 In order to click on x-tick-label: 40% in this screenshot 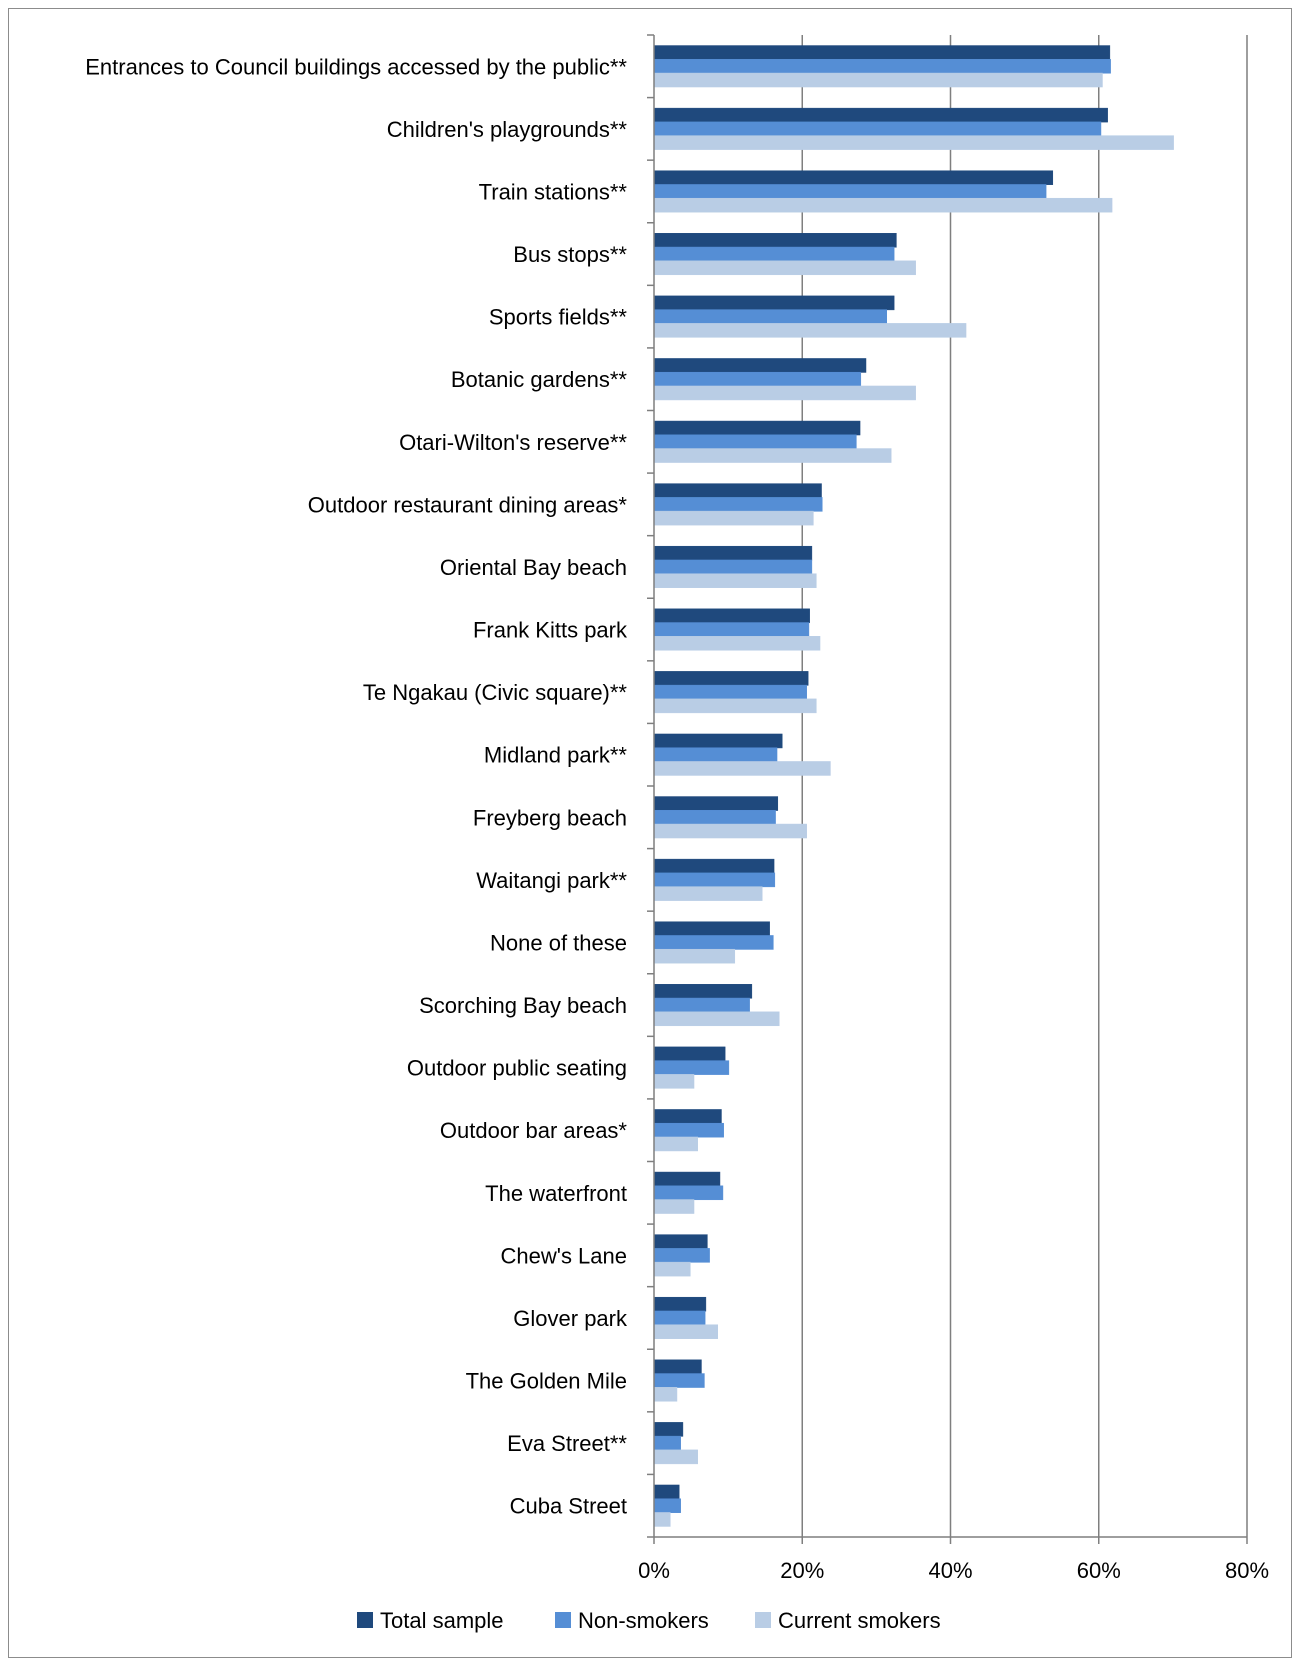, I will do `click(950, 1570)`.